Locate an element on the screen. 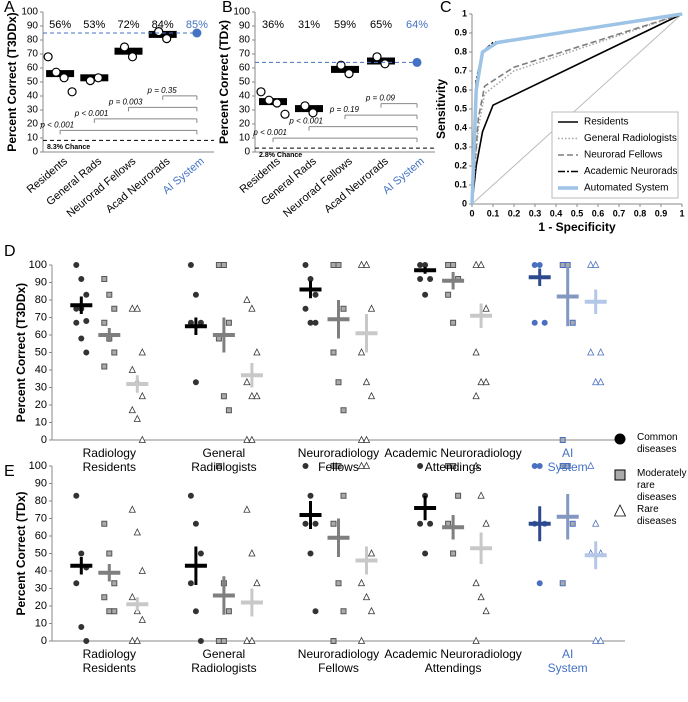 This screenshot has width=688, height=702. y-tick-label: 40 is located at coordinates (245, 96).